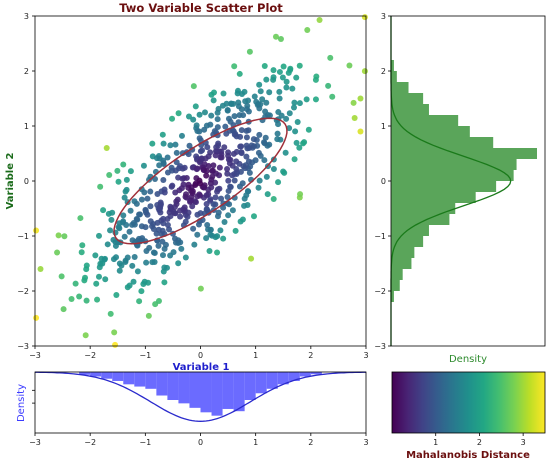  I want to click on colorbar-tick-label: 3, so click(523, 442).